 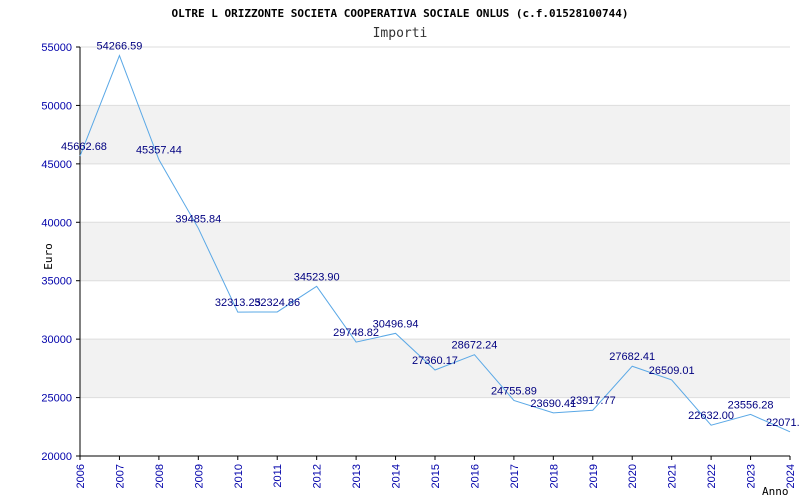 What do you see at coordinates (160, 476) in the screenshot?
I see `x-tick-label: 2008` at bounding box center [160, 476].